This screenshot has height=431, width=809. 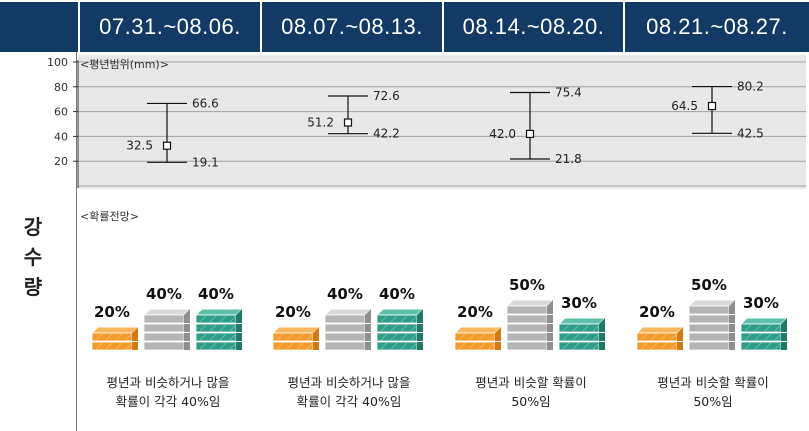 I want to click on y-tick-label: 80, so click(x=61, y=87).